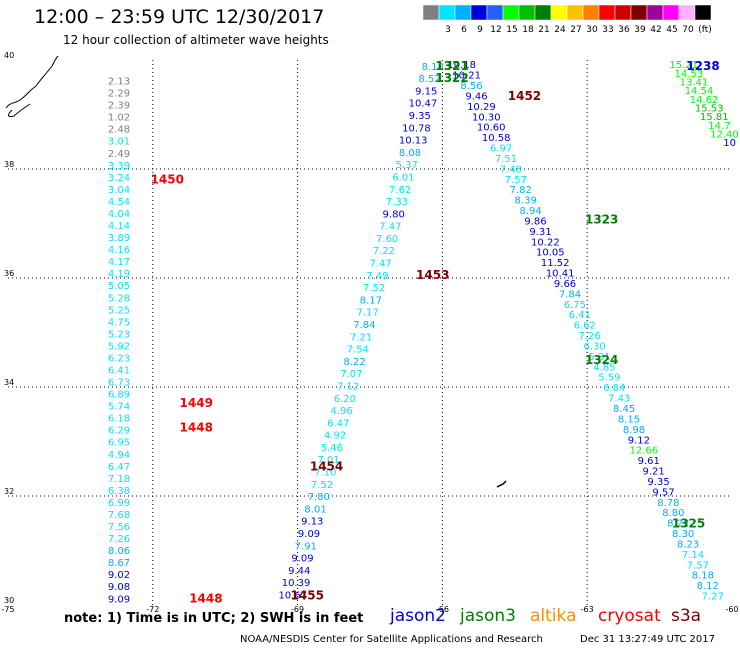  I want to click on wave-height-value: 14.54, so click(699, 91).